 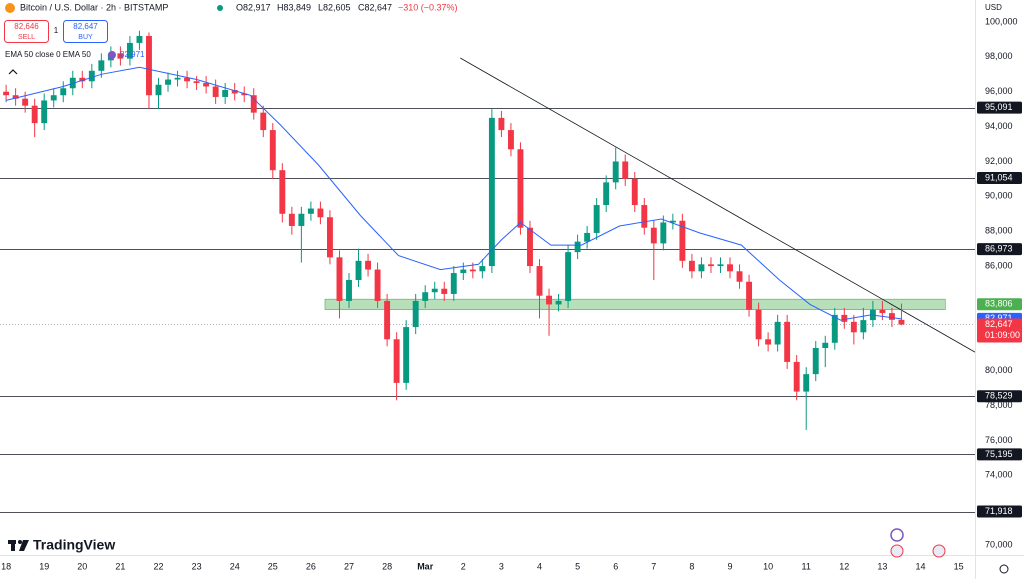 I want to click on last-price-marker-label: 82,647, so click(x=999, y=324).